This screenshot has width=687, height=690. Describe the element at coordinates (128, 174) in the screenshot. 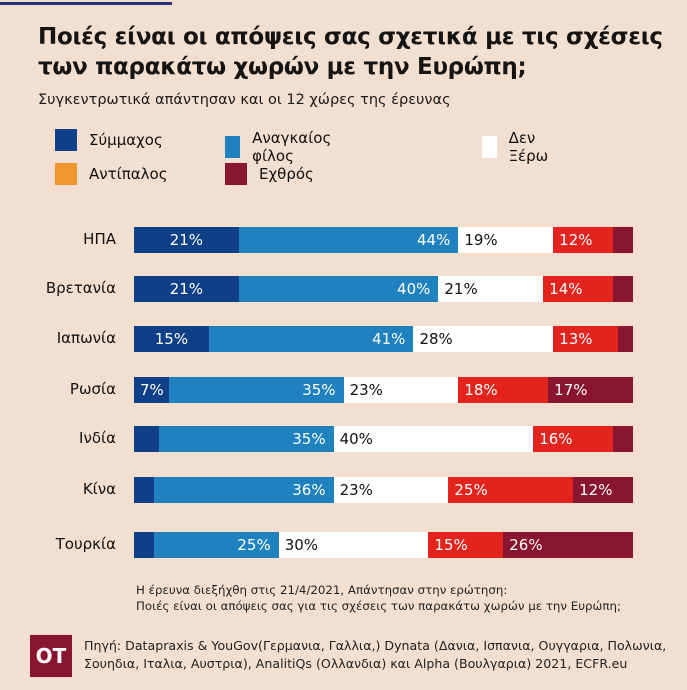

I see `legend-label: Αντίπαλος` at that location.